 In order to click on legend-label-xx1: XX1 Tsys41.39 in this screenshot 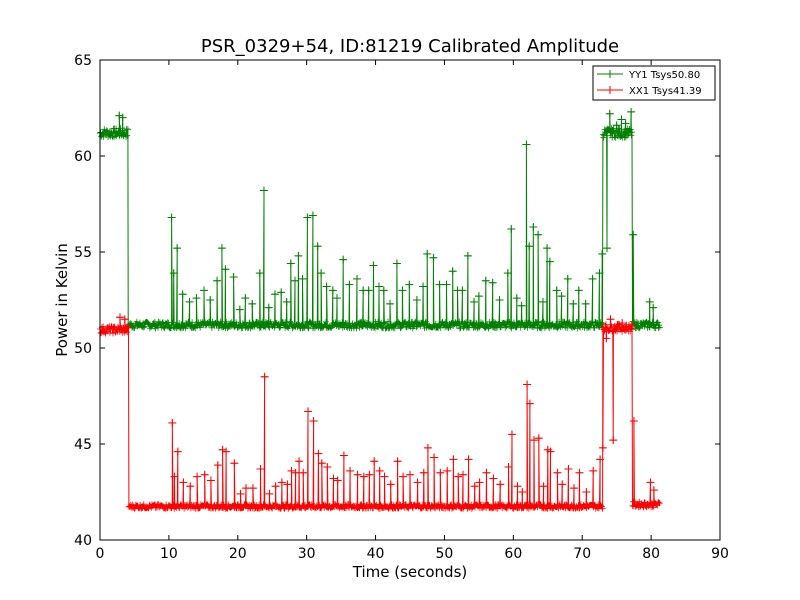, I will do `click(665, 91)`.